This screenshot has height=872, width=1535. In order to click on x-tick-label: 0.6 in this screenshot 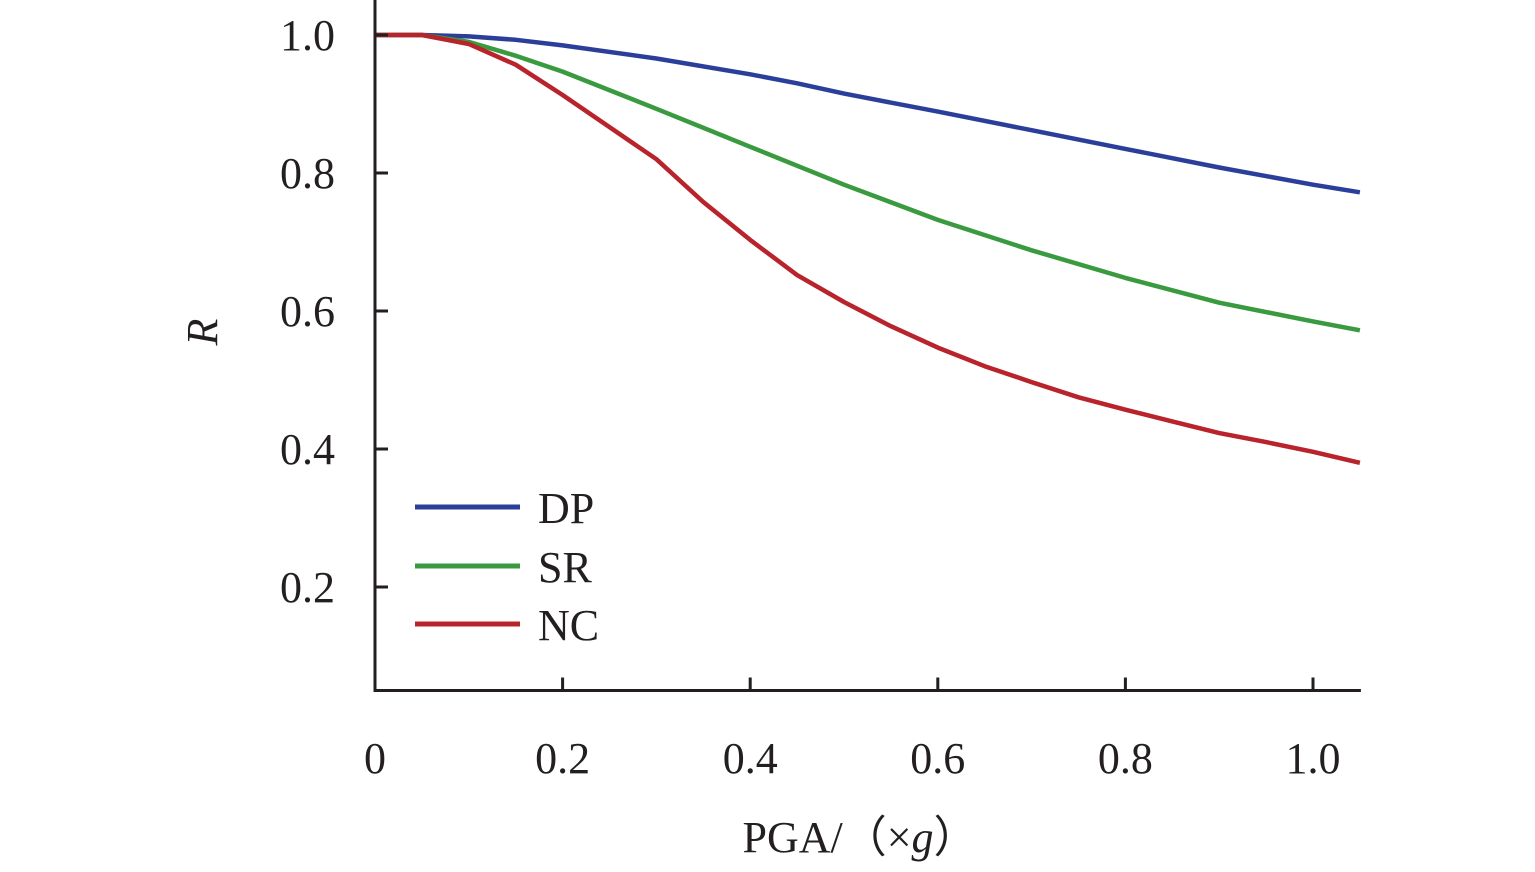, I will do `click(937, 758)`.